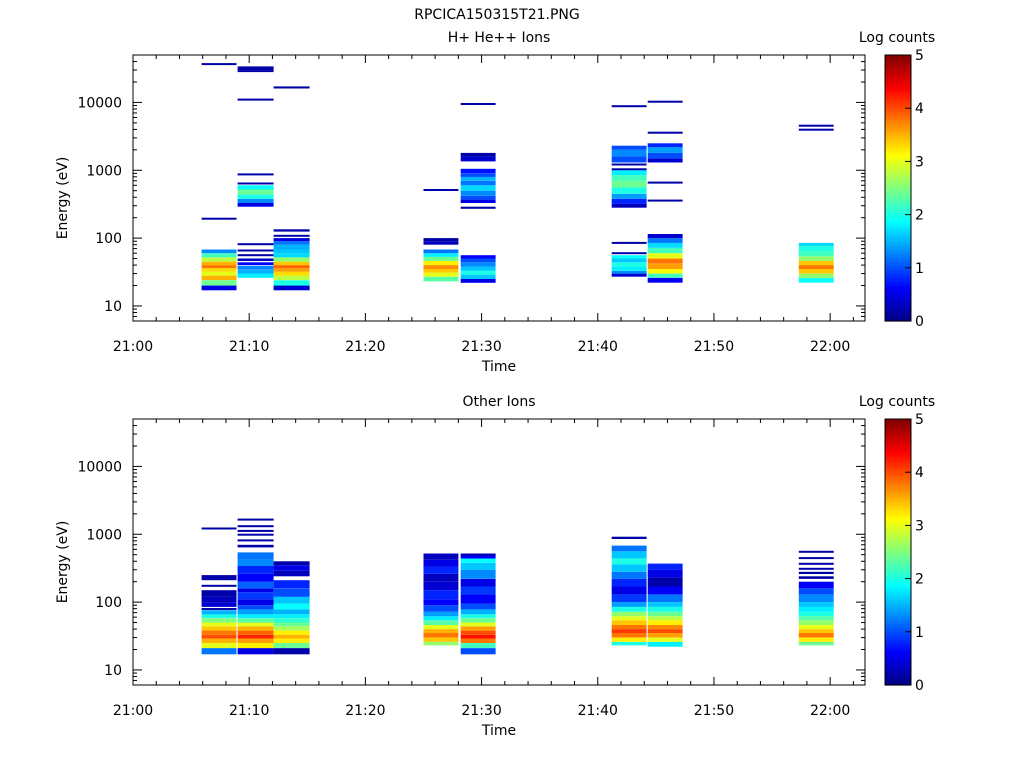  Describe the element at coordinates (498, 367) in the screenshot. I see `x-axis-label: Time` at that location.